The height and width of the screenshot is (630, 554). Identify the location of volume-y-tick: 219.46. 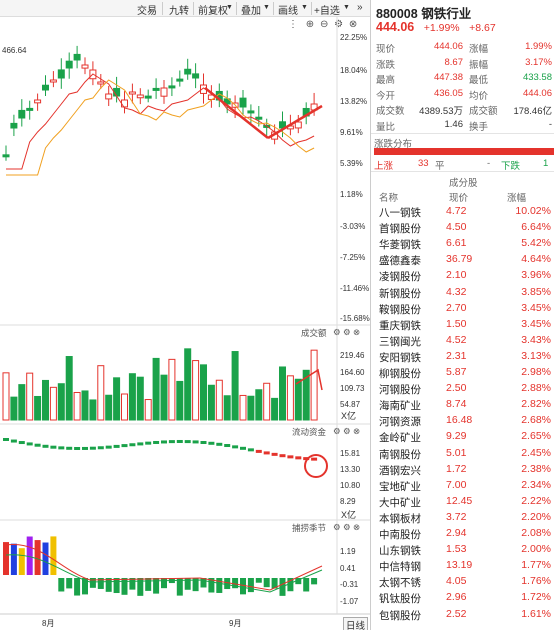
(352, 355).